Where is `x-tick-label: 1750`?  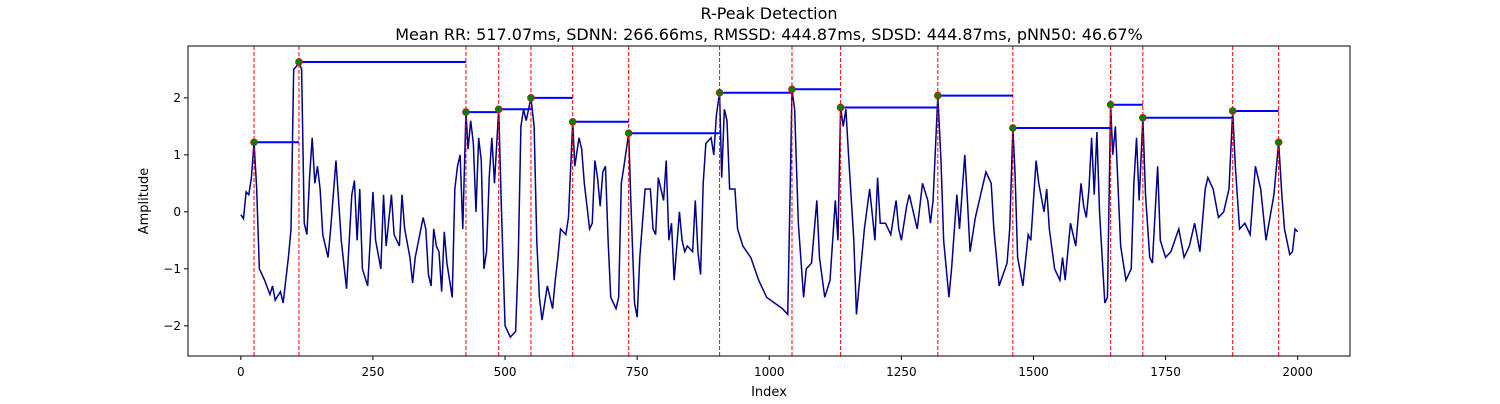 x-tick-label: 1750 is located at coordinates (1165, 372).